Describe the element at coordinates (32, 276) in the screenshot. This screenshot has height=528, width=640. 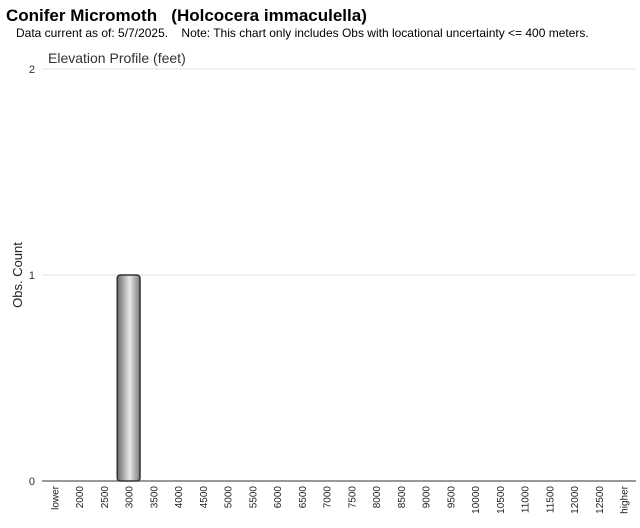
I see `y-tick-label: 1` at that location.